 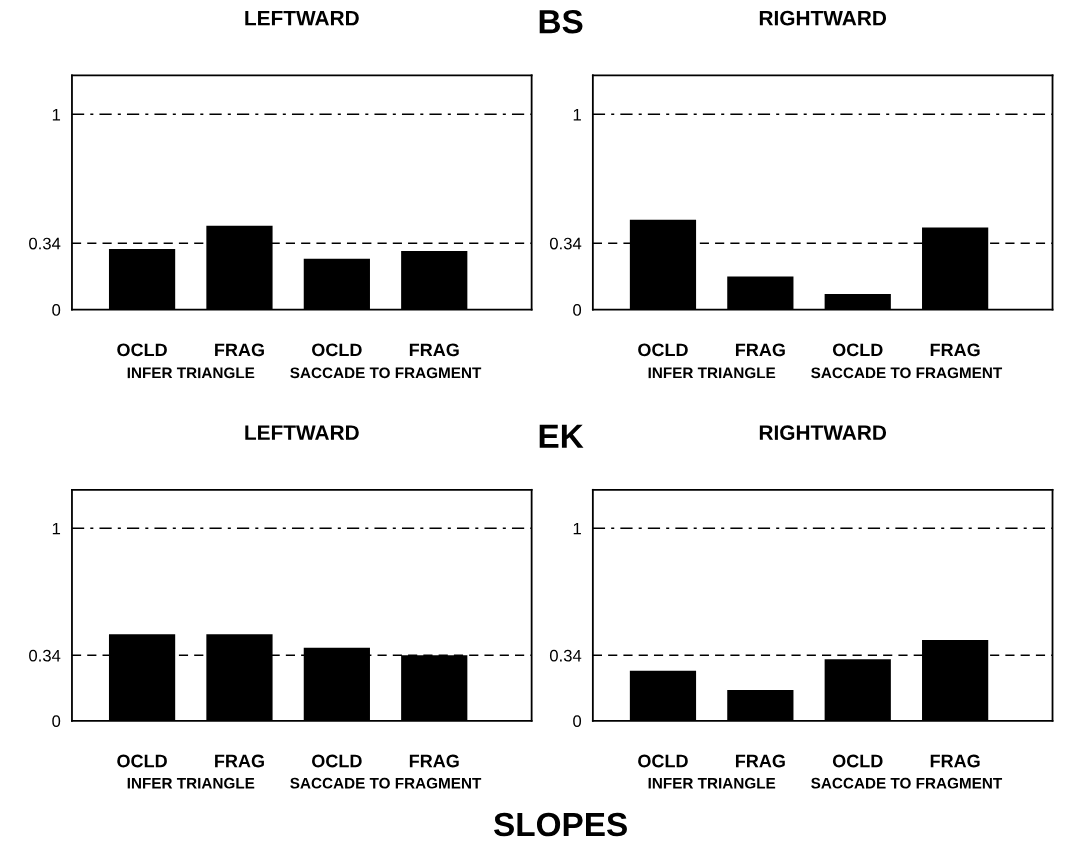 I want to click on text: SLOPES, so click(x=560, y=824).